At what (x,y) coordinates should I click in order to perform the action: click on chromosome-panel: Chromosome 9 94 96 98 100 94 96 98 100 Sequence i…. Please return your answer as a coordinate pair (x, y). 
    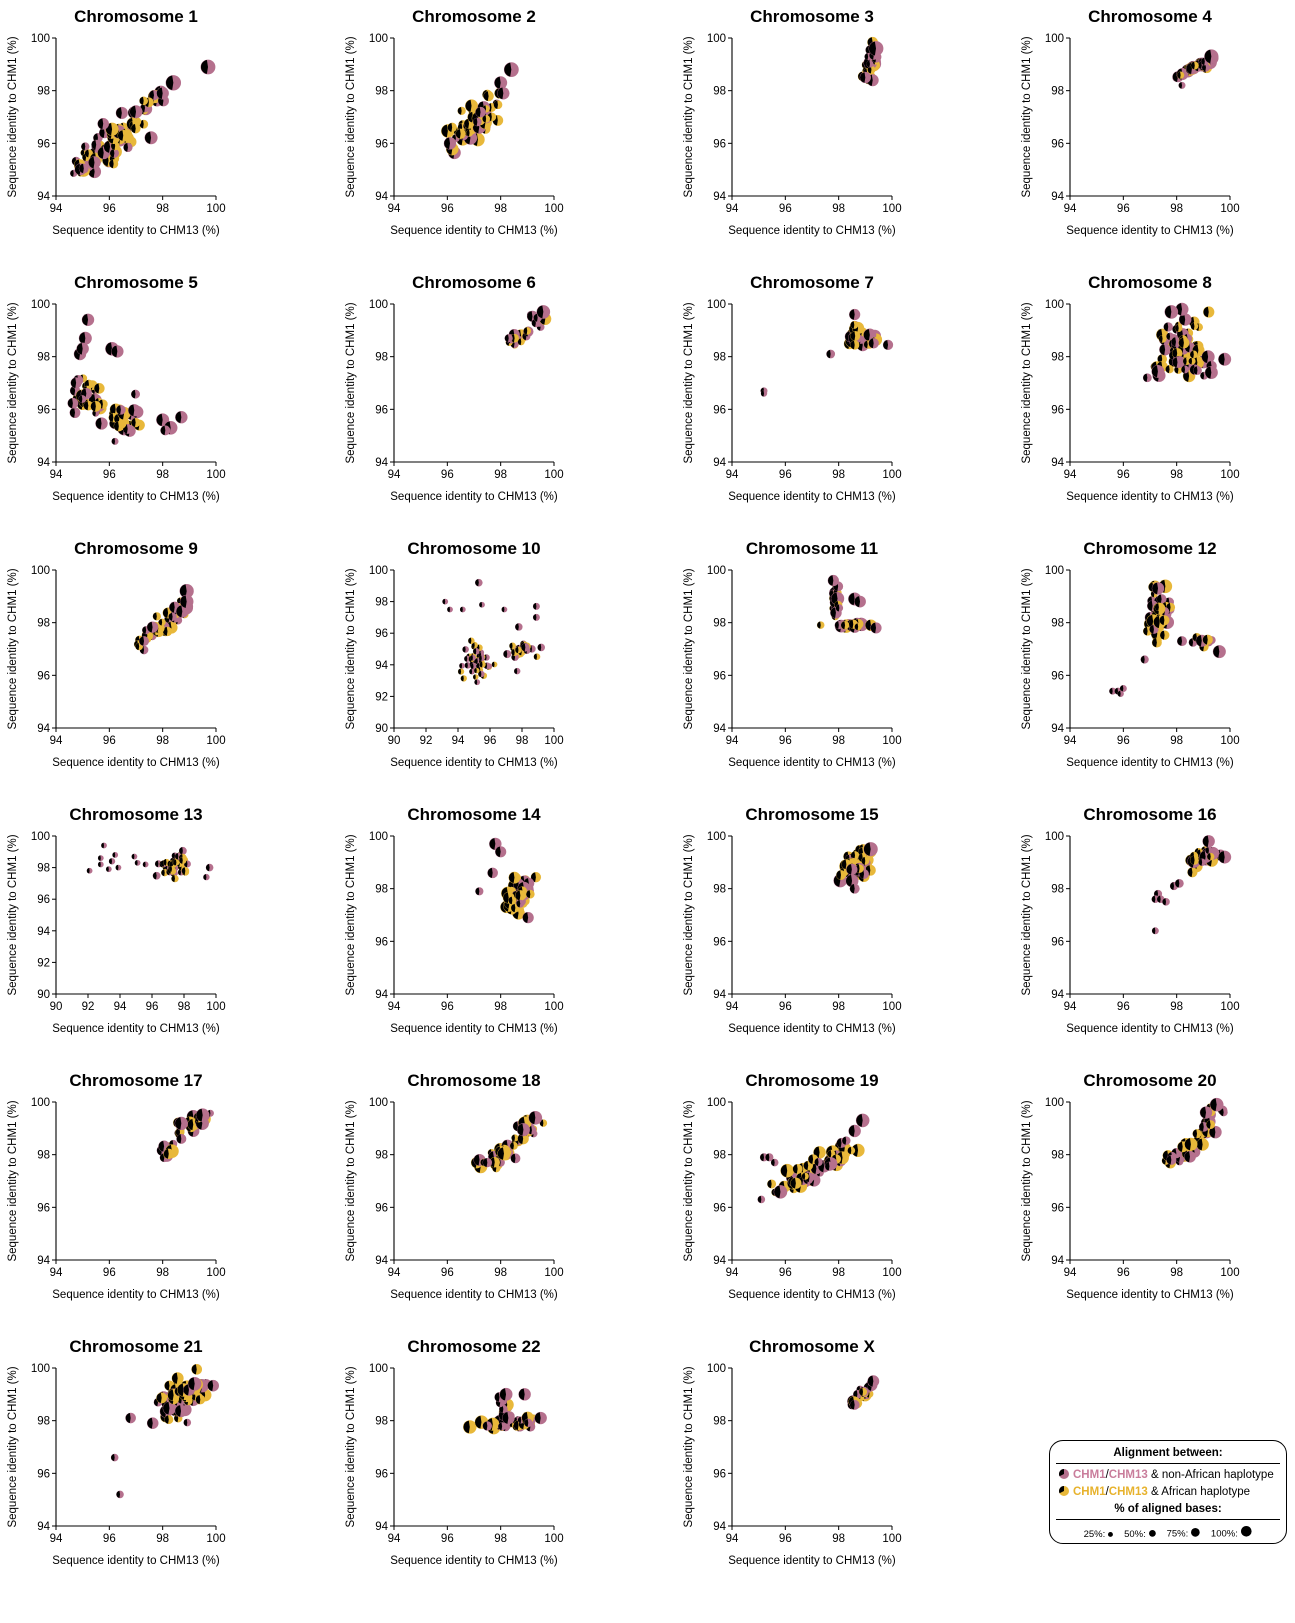
    Looking at the image, I should click on (170, 663).